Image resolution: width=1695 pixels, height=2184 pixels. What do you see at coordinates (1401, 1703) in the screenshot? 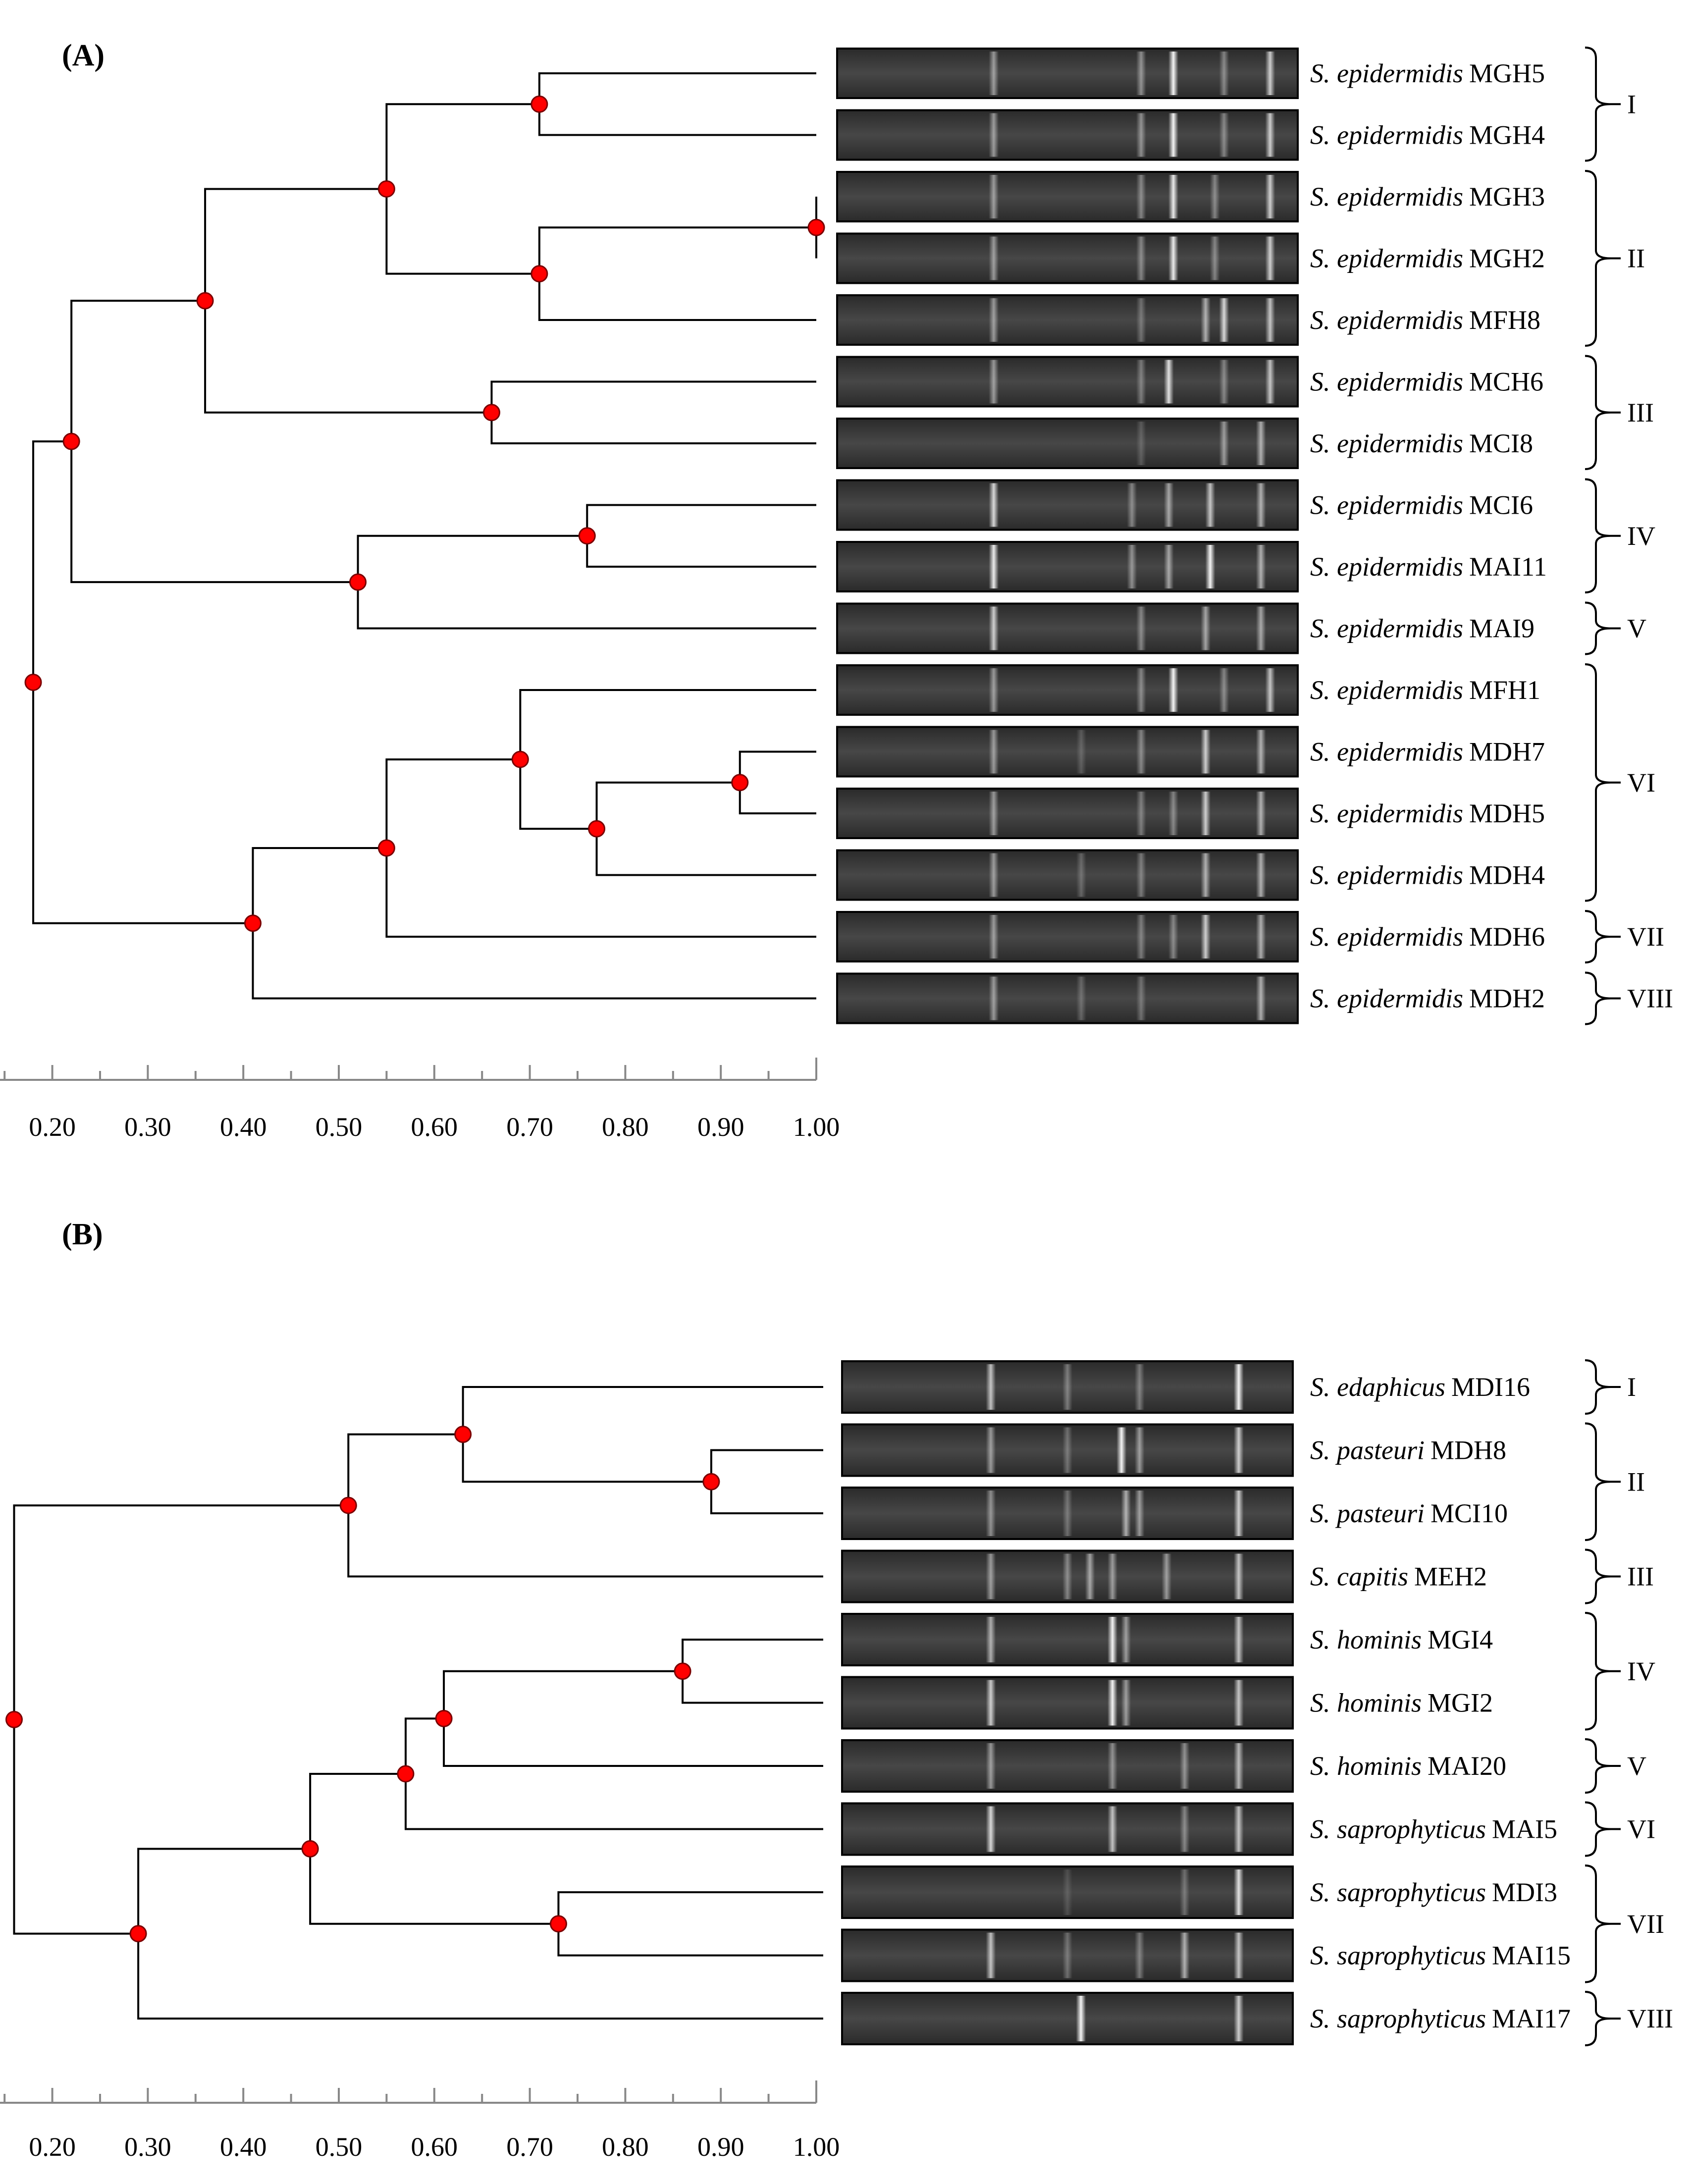
I see `strain-label: S. hominis MGI2` at bounding box center [1401, 1703].